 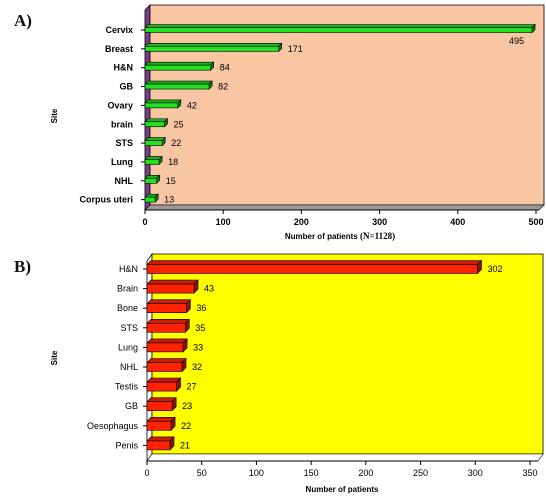 I want to click on panel-a-category-label: STS, so click(x=124, y=143).